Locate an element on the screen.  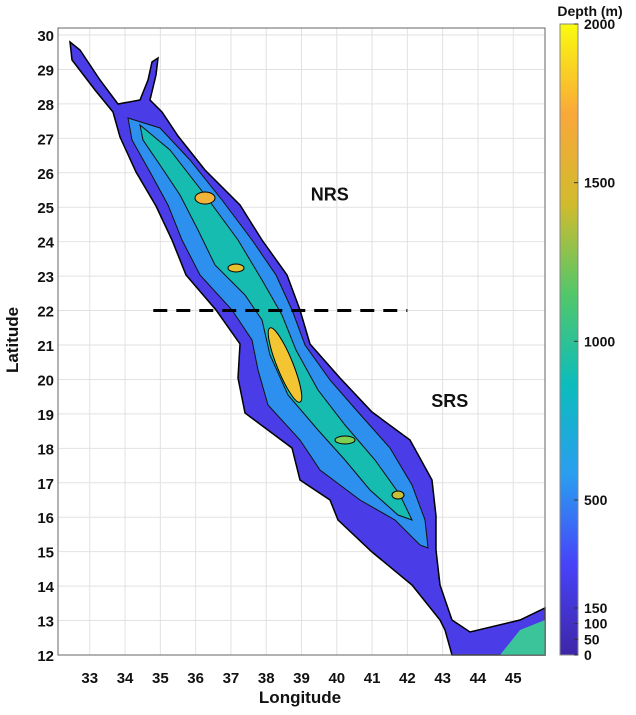
x-tick-label: 40 is located at coordinates (336, 678).